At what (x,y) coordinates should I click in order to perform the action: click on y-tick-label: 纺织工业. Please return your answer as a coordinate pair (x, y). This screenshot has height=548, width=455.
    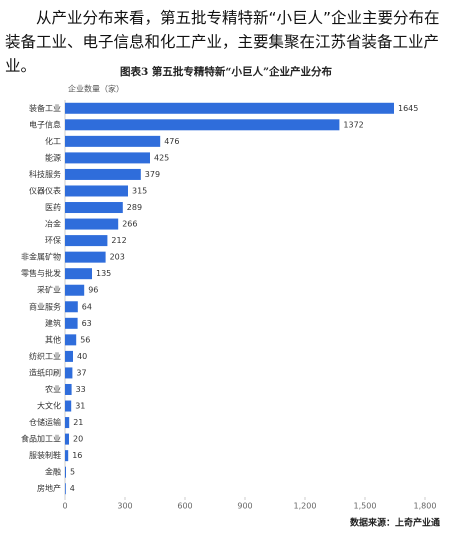
    Looking at the image, I should click on (45, 356).